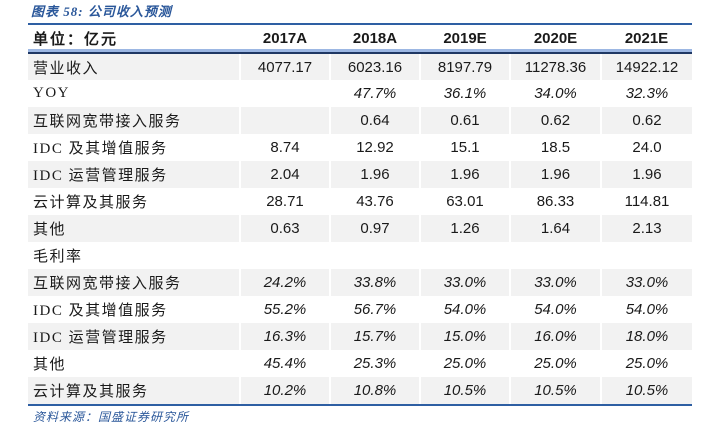 Image resolution: width=706 pixels, height=439 pixels. Describe the element at coordinates (646, 147) in the screenshot. I see `table-cell: 24.0` at that location.